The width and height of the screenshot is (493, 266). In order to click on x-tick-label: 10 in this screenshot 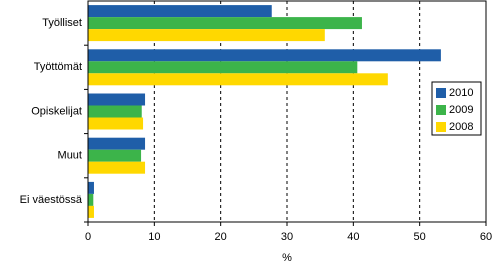, I will do `click(154, 237)`.